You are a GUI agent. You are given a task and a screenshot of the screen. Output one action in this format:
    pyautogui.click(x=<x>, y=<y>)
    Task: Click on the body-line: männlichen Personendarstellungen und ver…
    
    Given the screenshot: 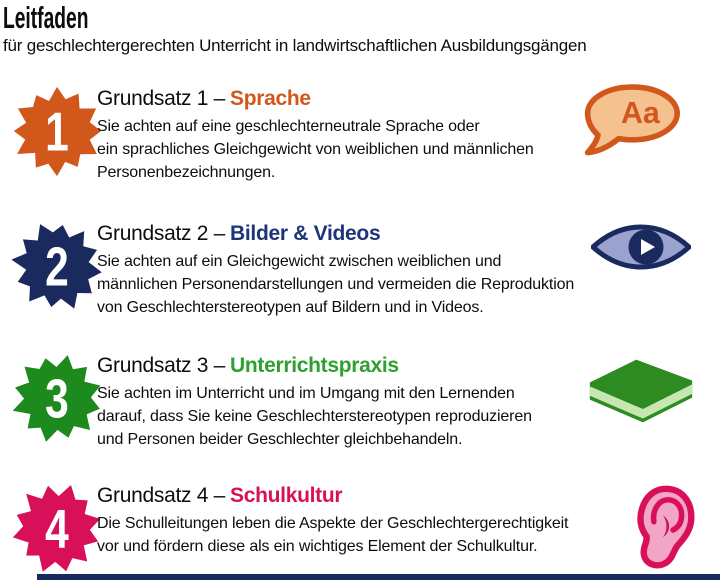 What is the action you would take?
    pyautogui.click(x=336, y=284)
    